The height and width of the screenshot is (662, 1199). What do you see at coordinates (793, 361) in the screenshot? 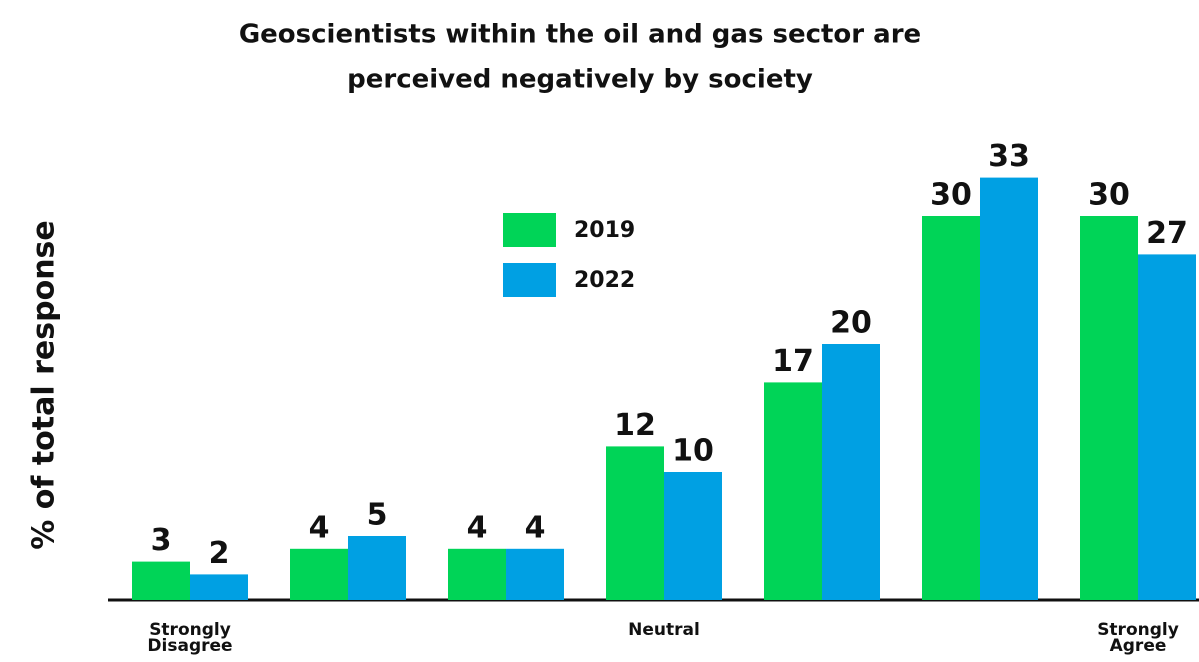
I see `data-label: 17` at bounding box center [793, 361].